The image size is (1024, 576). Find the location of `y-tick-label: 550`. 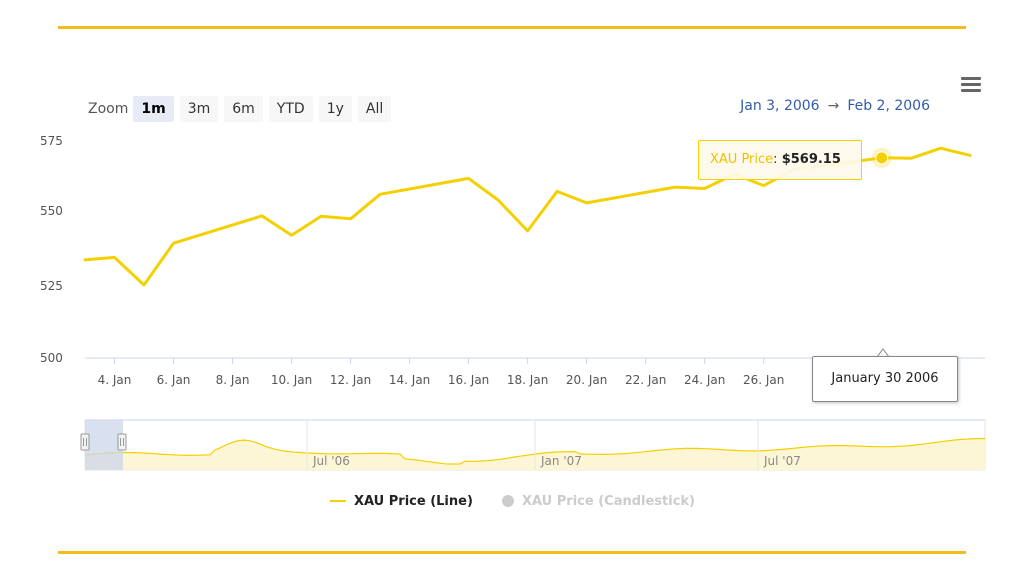

y-tick-label: 550 is located at coordinates (51, 211).